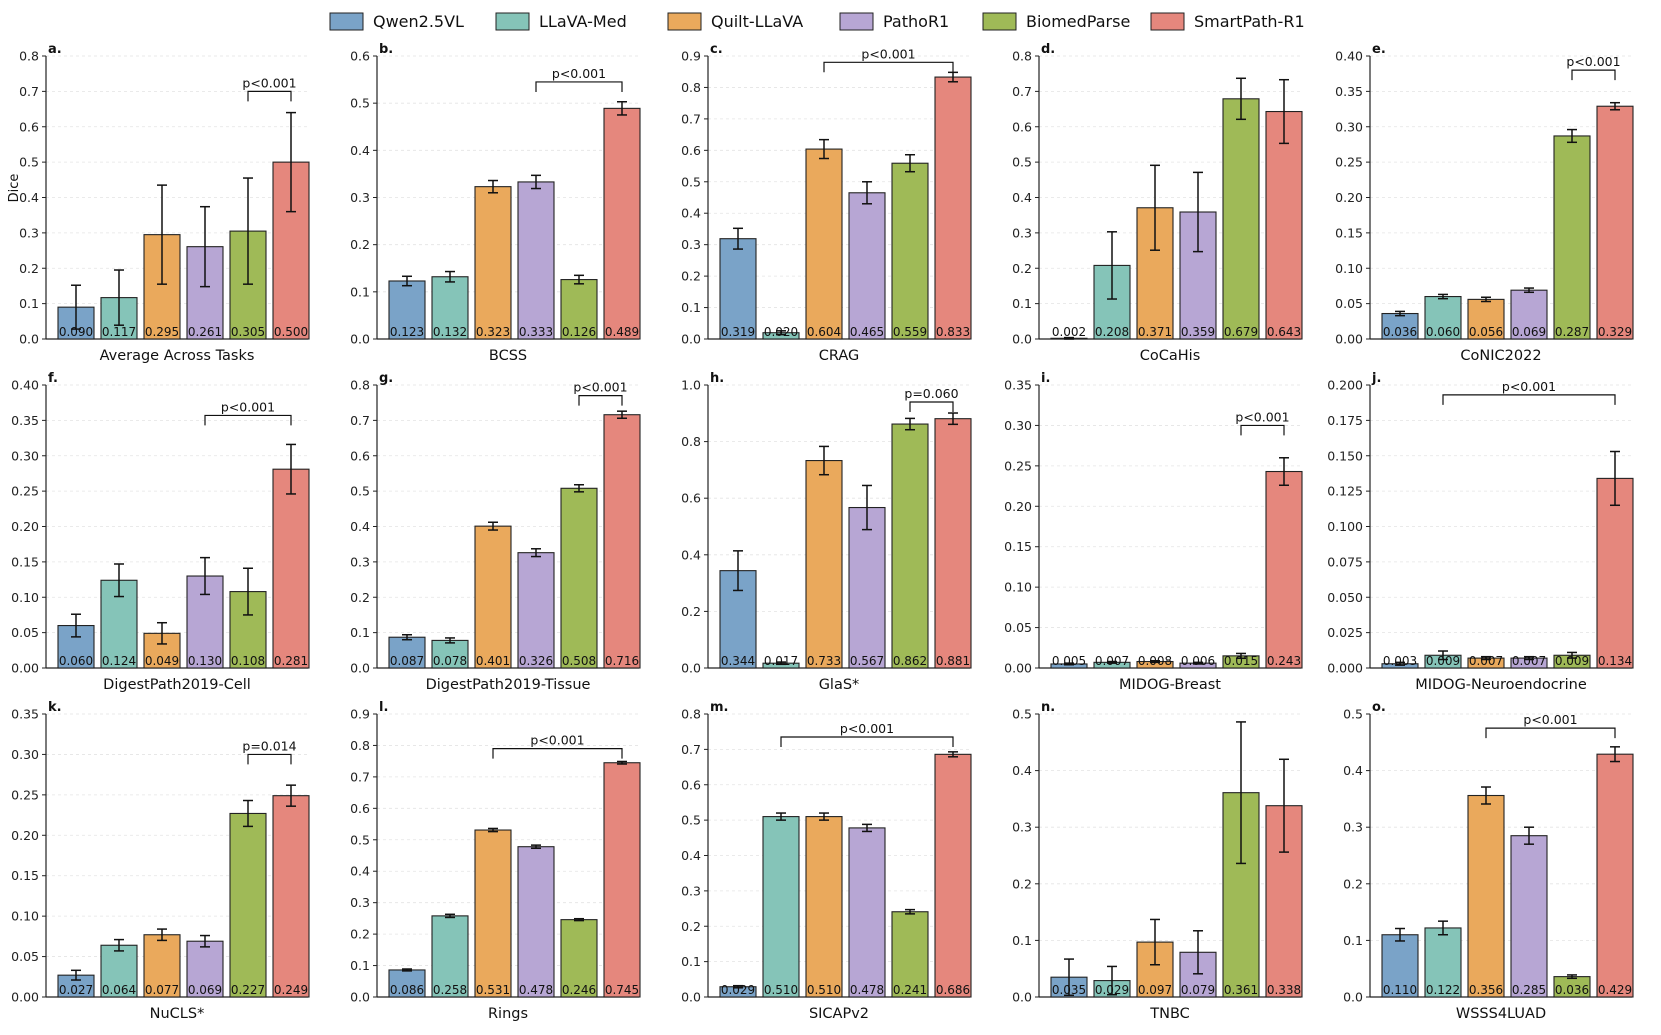 Image resolution: width=1661 pixels, height=1035 pixels. Describe the element at coordinates (1353, 714) in the screenshot. I see `y-tick-label: 0.5` at that location.